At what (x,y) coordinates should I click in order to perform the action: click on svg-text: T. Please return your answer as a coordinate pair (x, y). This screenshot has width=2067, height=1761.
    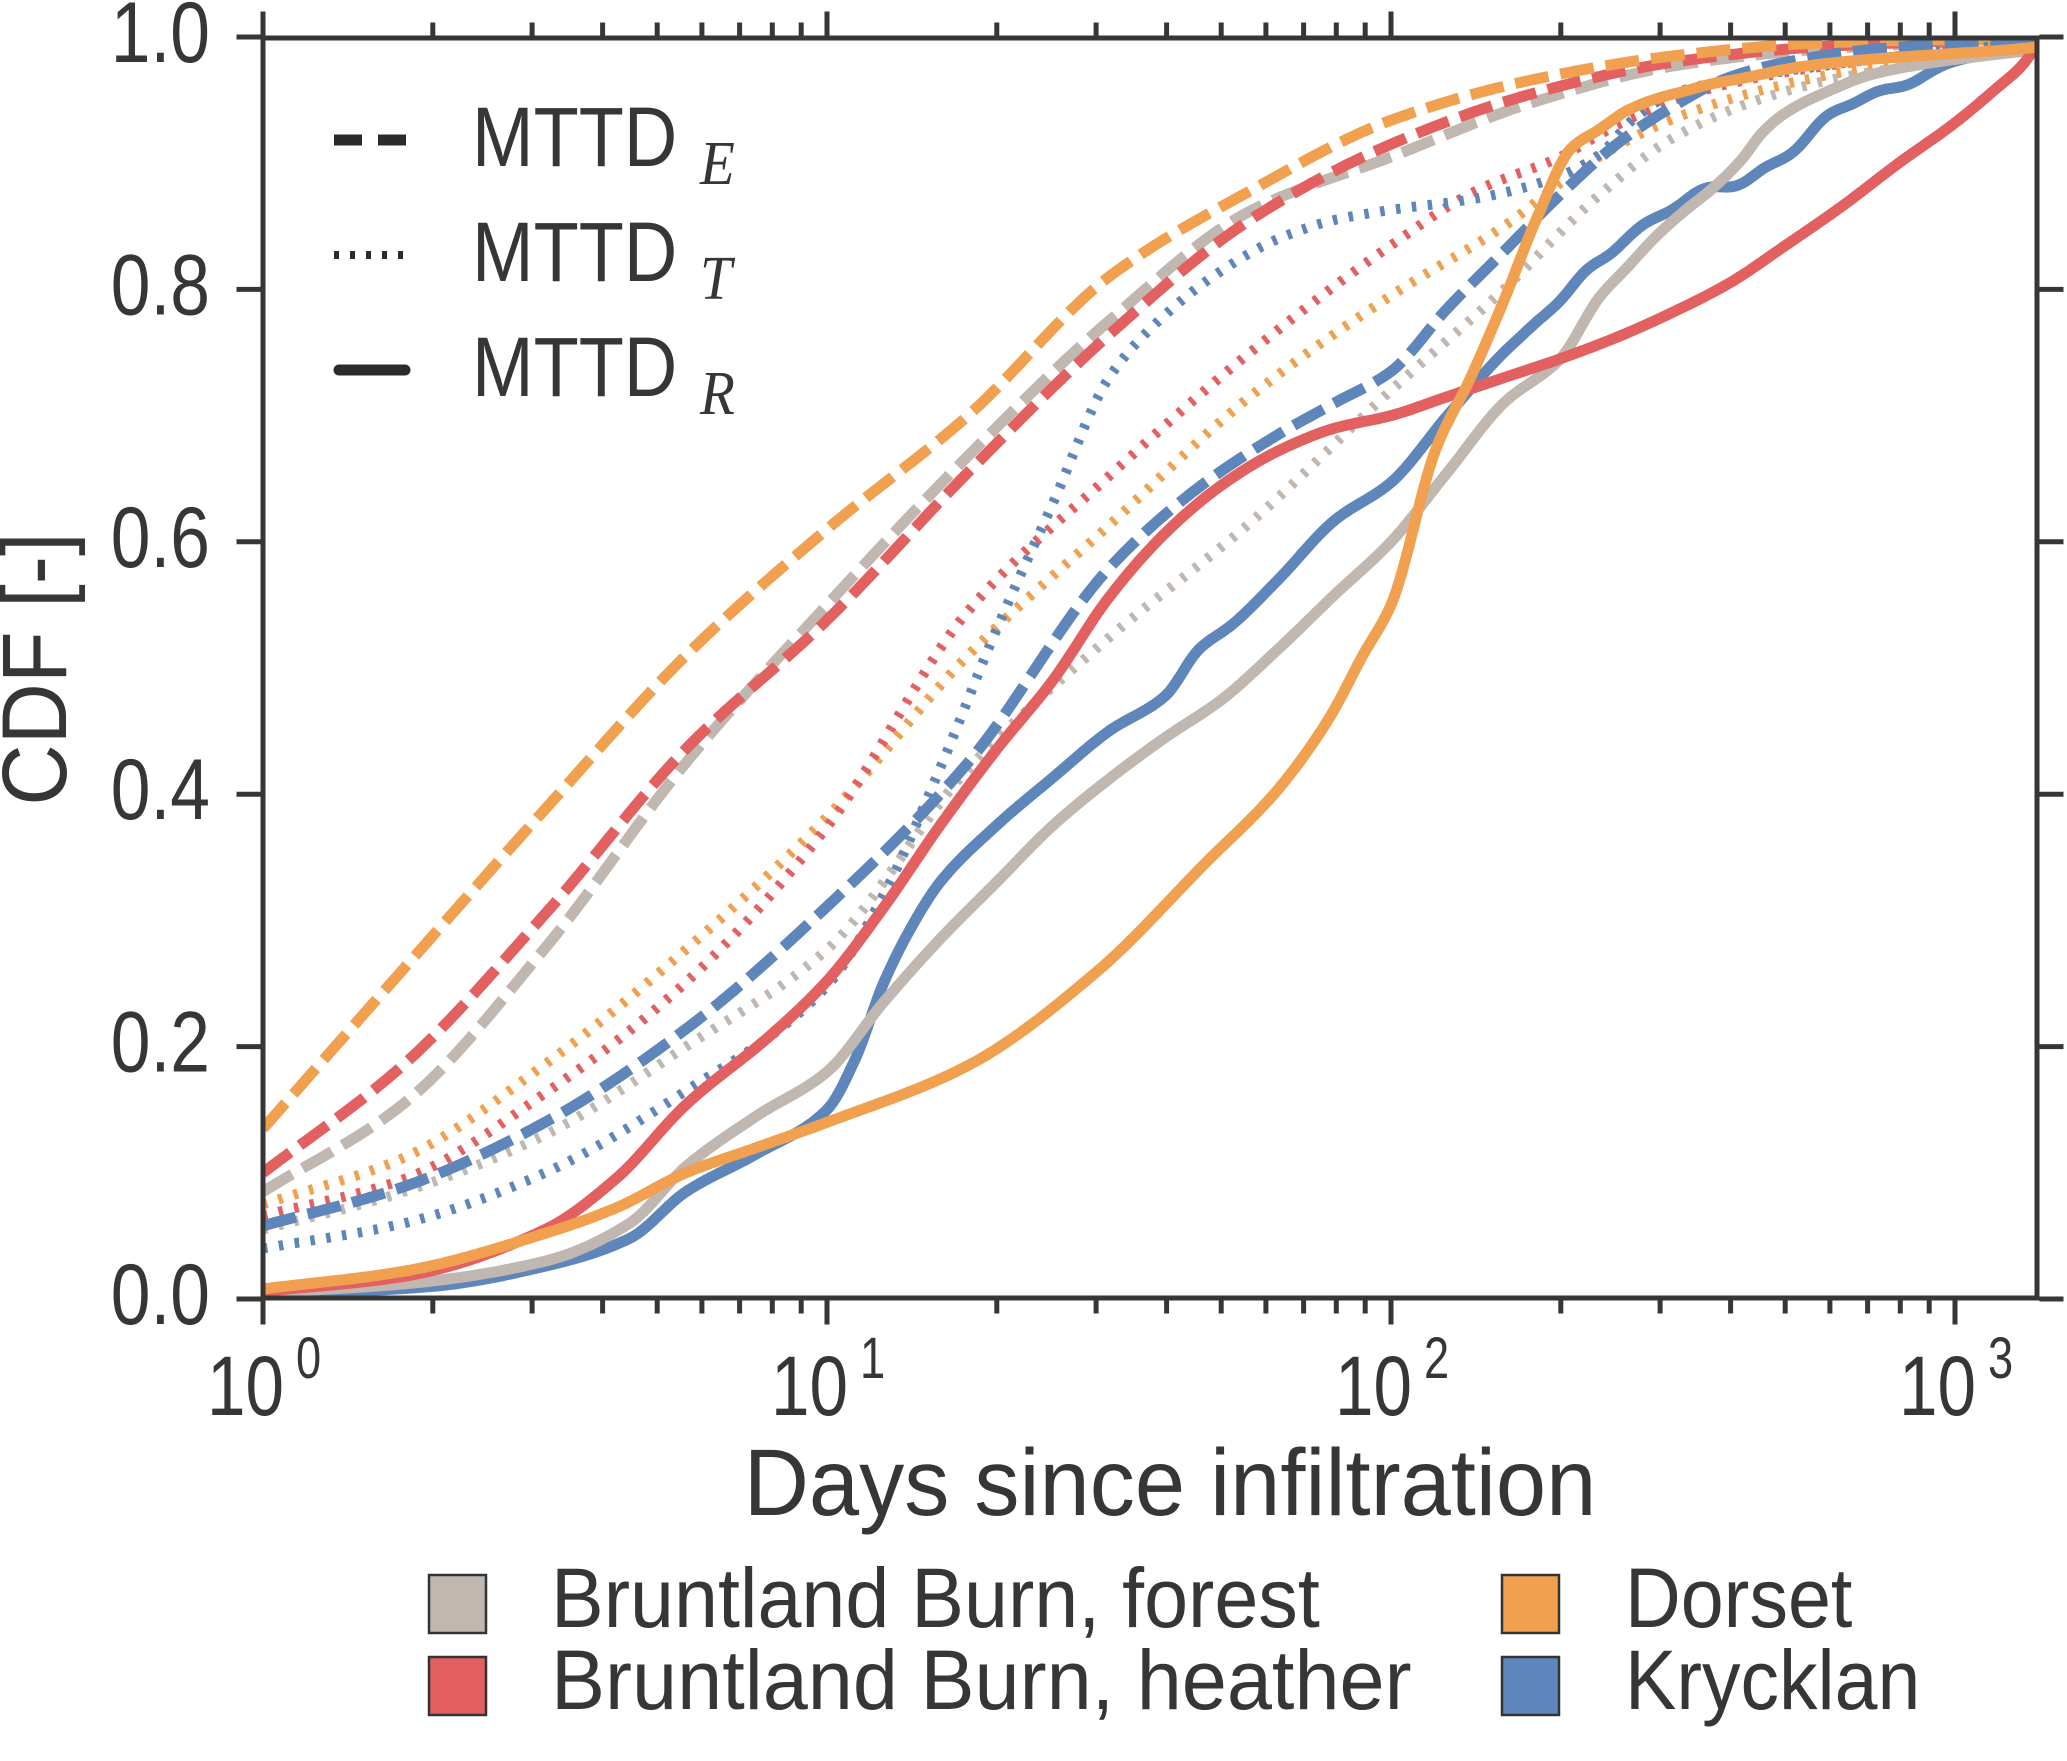
    Looking at the image, I should click on (717, 278).